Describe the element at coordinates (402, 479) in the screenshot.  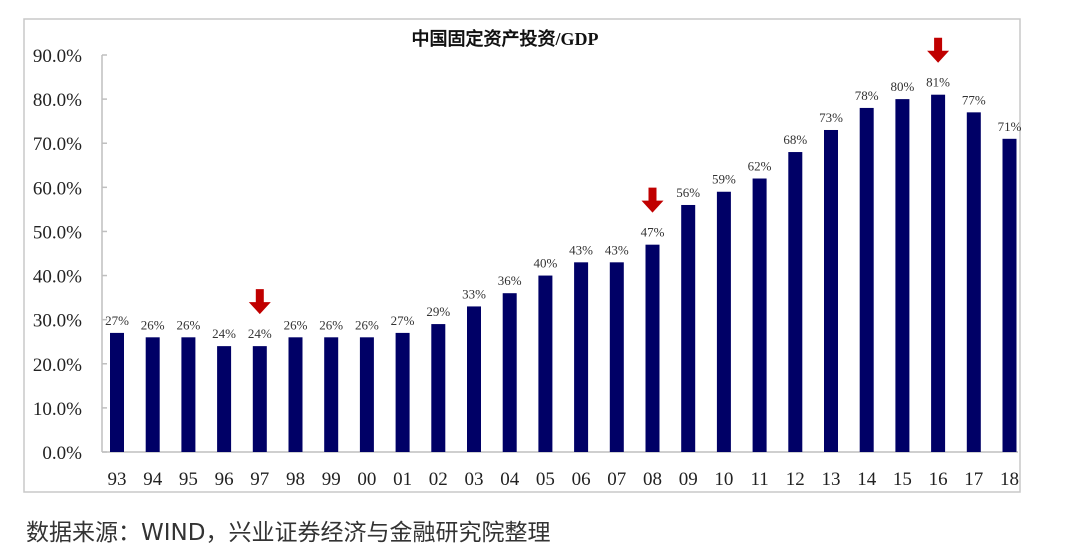
I see `x-tick-label: 01` at that location.